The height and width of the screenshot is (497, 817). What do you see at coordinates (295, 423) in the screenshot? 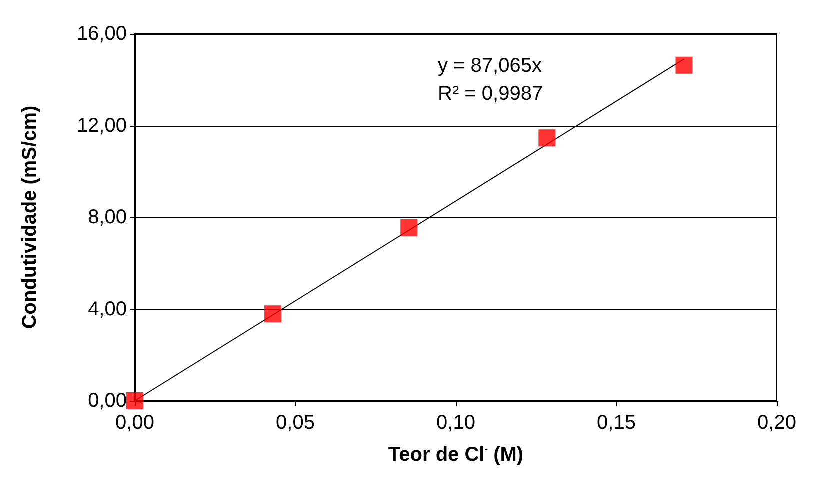
I see `x-tick-label: 0,05` at bounding box center [295, 423].